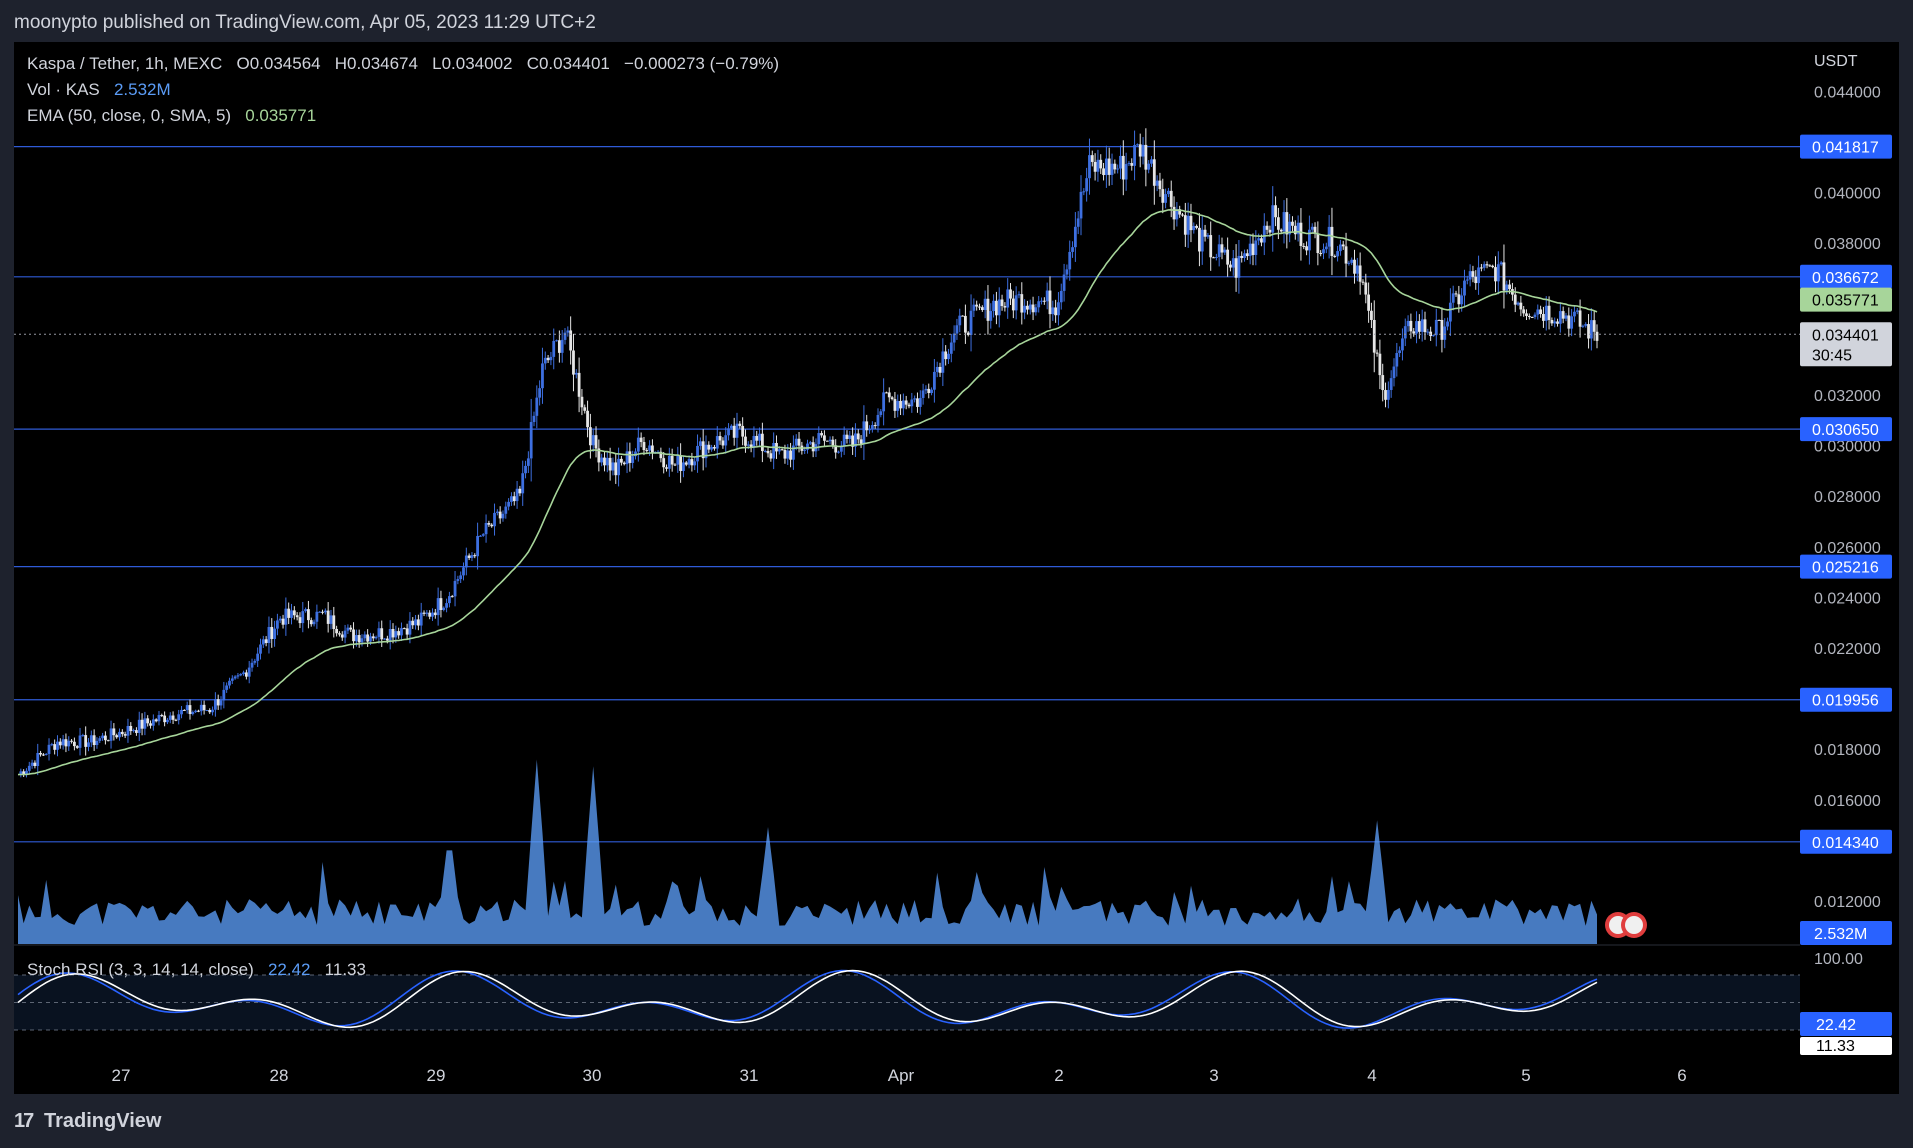 Image resolution: width=1913 pixels, height=1148 pixels. Describe the element at coordinates (1845, 278) in the screenshot. I see `level-tag-text-1: 0.036672` at that location.